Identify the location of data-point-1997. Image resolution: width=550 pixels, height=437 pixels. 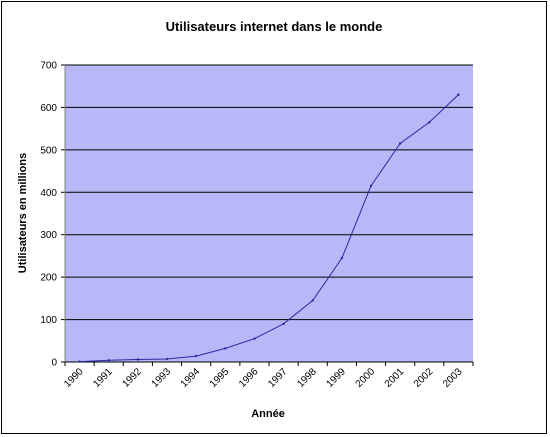
(283, 324).